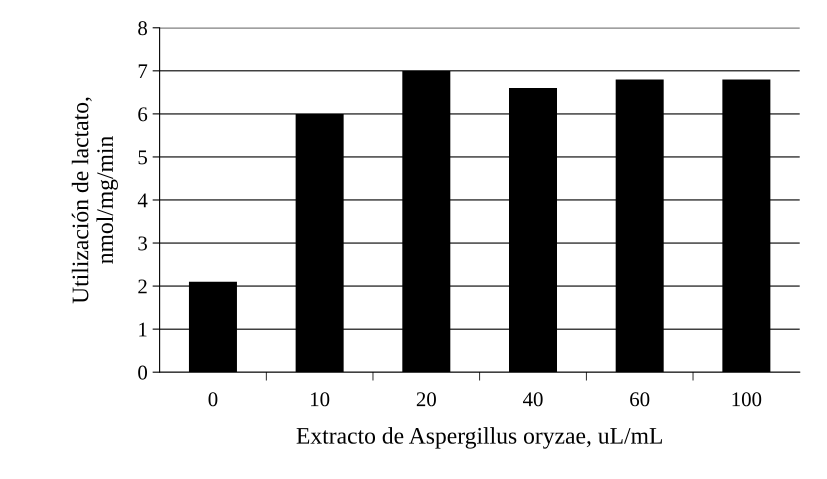 The width and height of the screenshot is (827, 479). What do you see at coordinates (95, 201) in the screenshot?
I see `y-axis-title: Utilización de lactato, nmol/mg/min` at bounding box center [95, 201].